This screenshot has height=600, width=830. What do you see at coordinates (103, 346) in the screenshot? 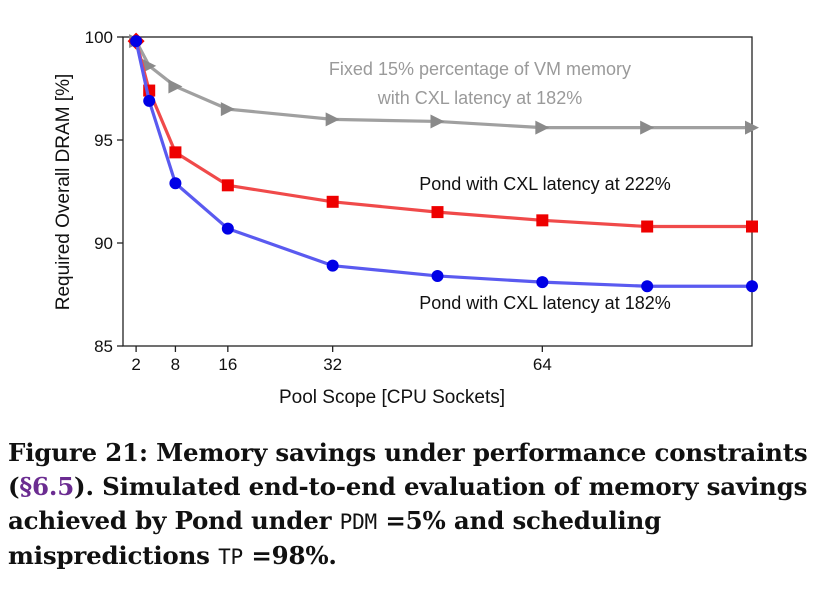
I see `y-tick-label: 85` at bounding box center [103, 346].